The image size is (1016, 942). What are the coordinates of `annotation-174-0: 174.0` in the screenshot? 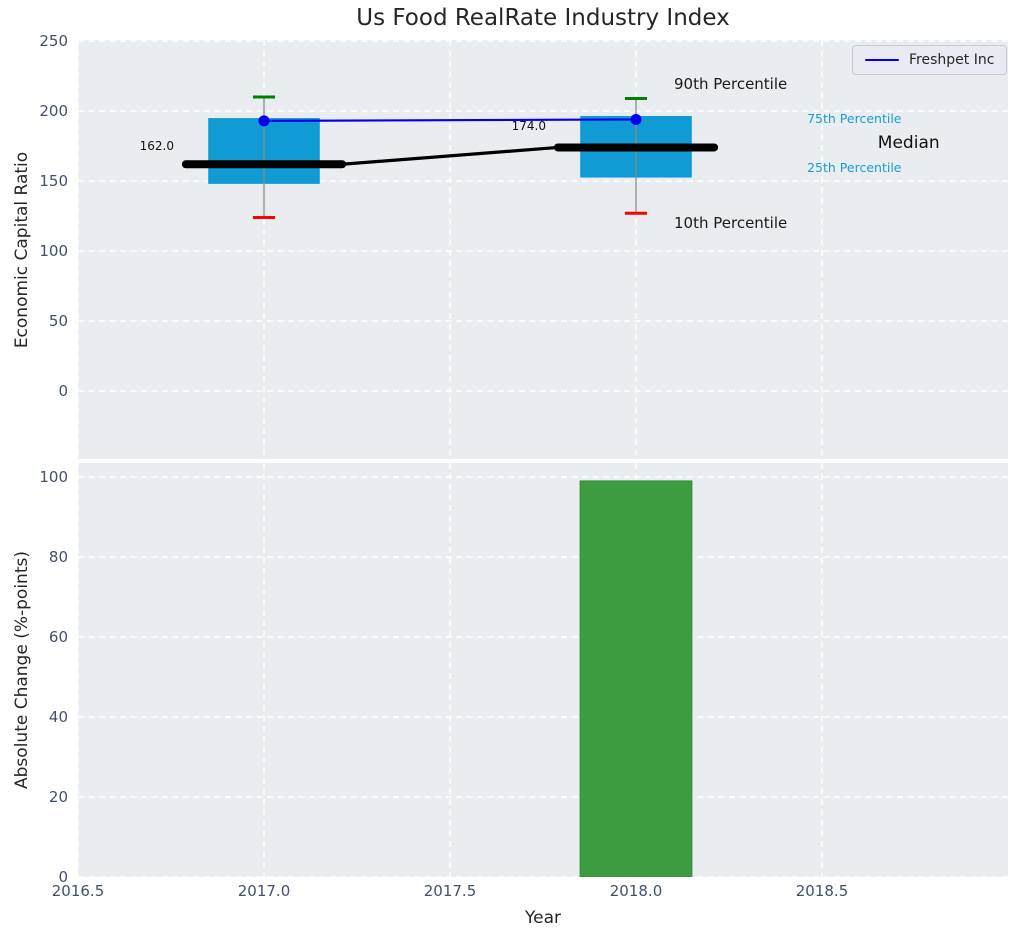 It's located at (528, 126).